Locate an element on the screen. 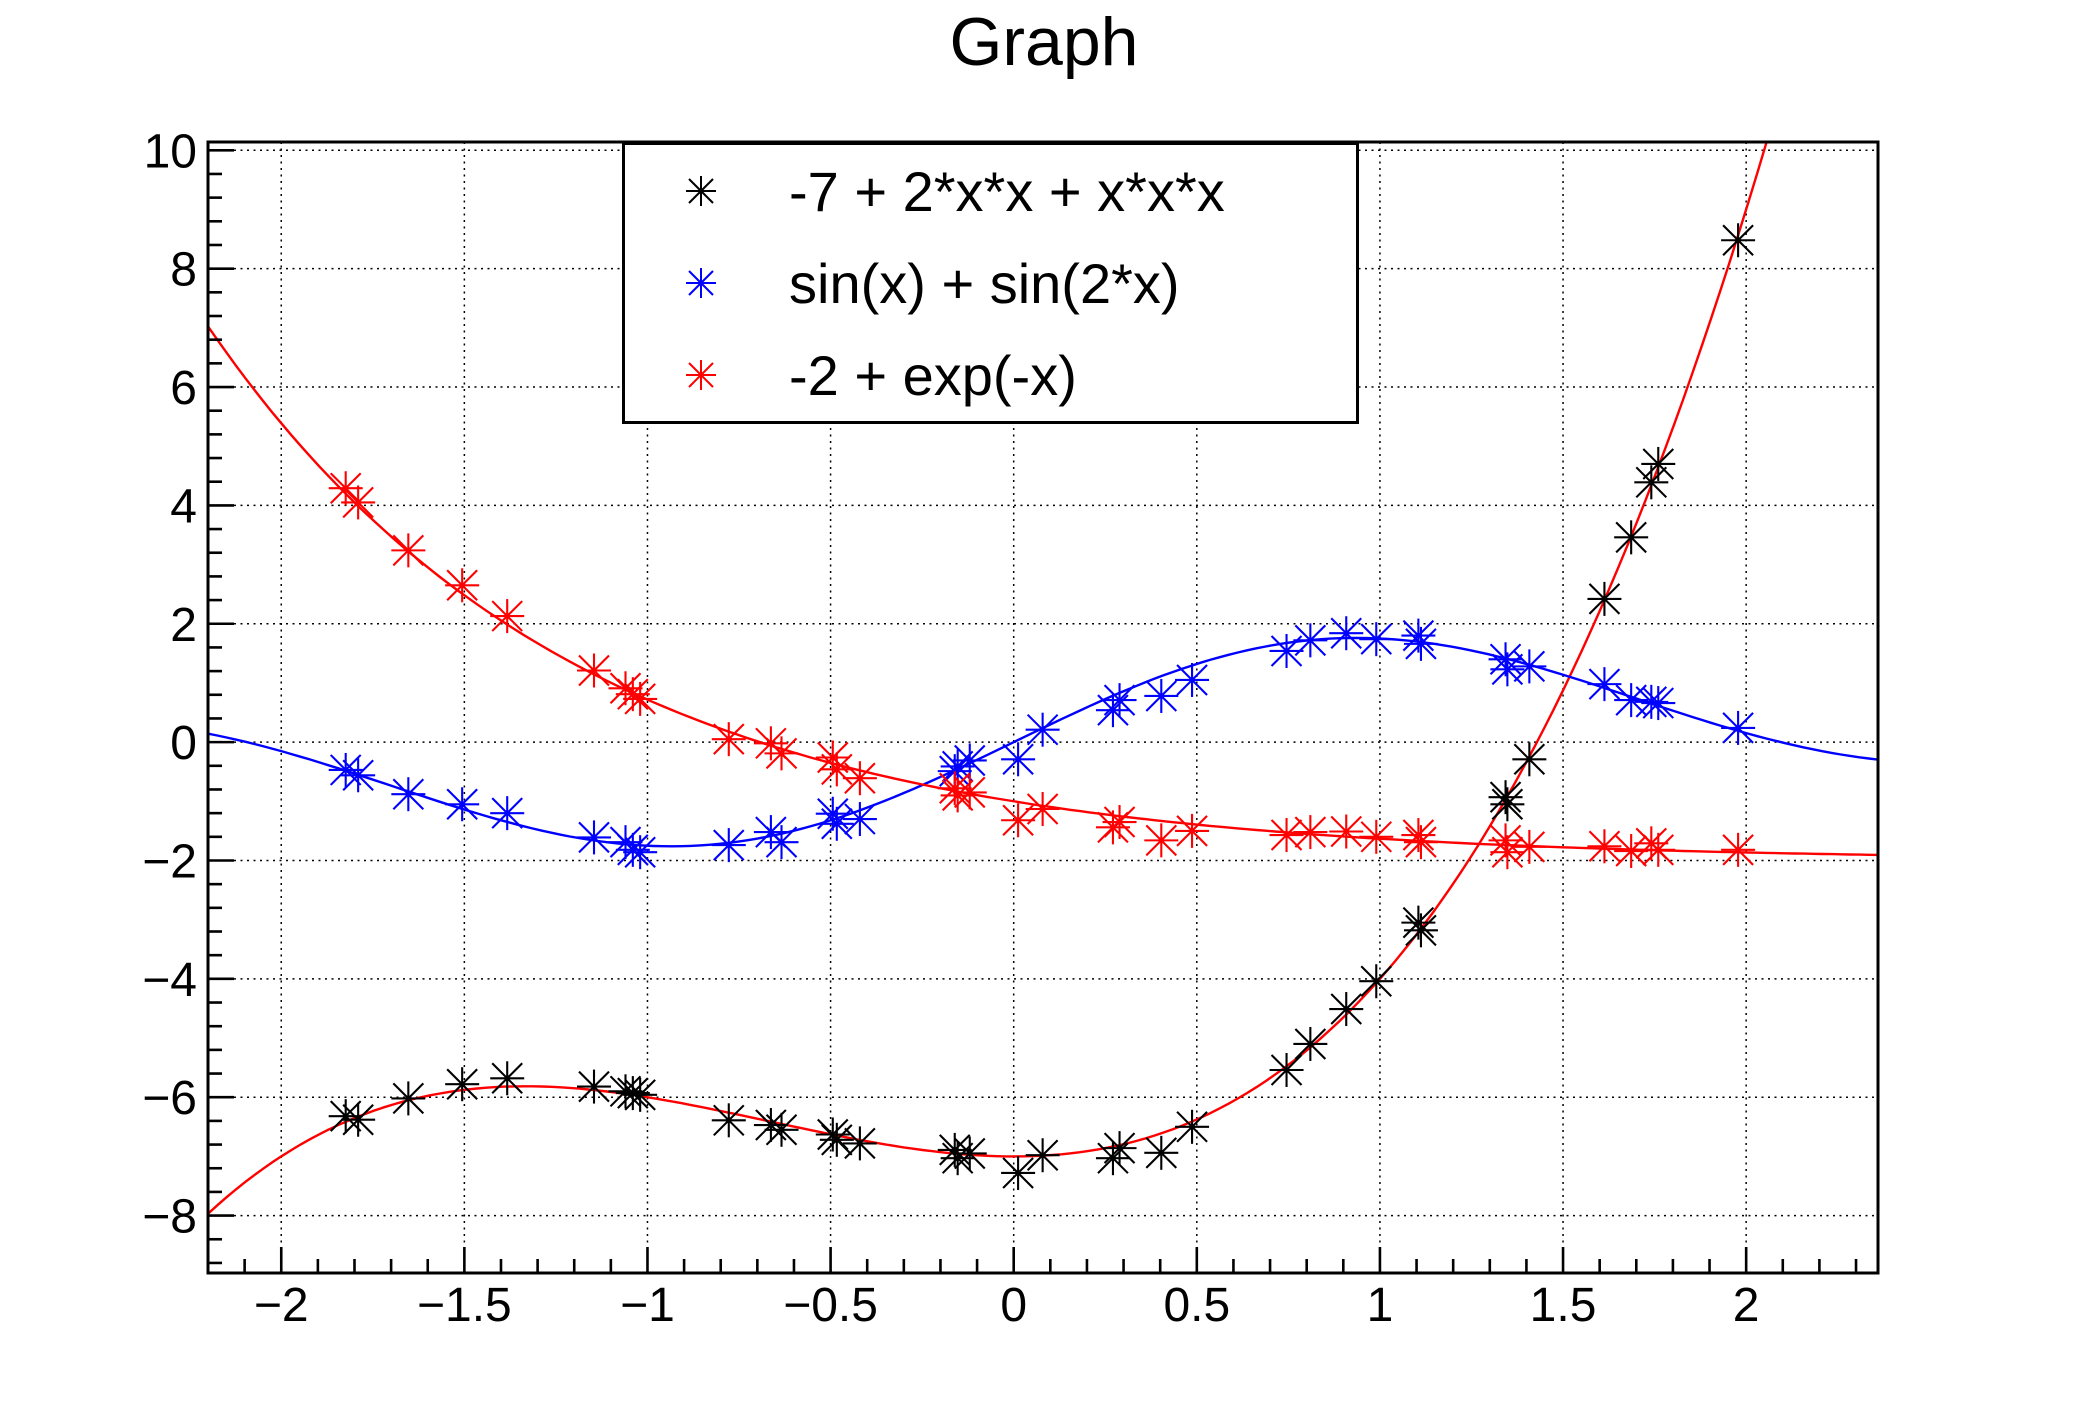 Image resolution: width=2088 pixels, height=1416 pixels. svg-text: −4 is located at coordinates (169, 980).